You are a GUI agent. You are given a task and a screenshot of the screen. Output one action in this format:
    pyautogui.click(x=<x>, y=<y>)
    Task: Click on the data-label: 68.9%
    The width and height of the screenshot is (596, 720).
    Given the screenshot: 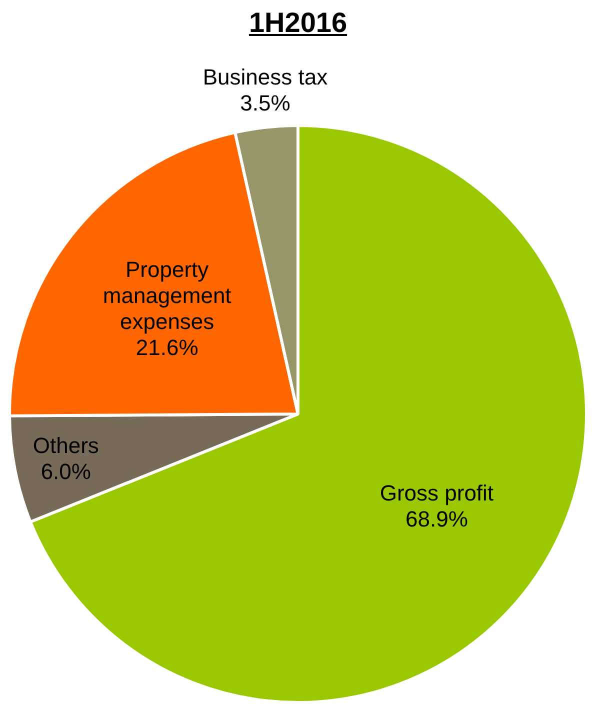 What is the action you would take?
    pyautogui.click(x=436, y=519)
    